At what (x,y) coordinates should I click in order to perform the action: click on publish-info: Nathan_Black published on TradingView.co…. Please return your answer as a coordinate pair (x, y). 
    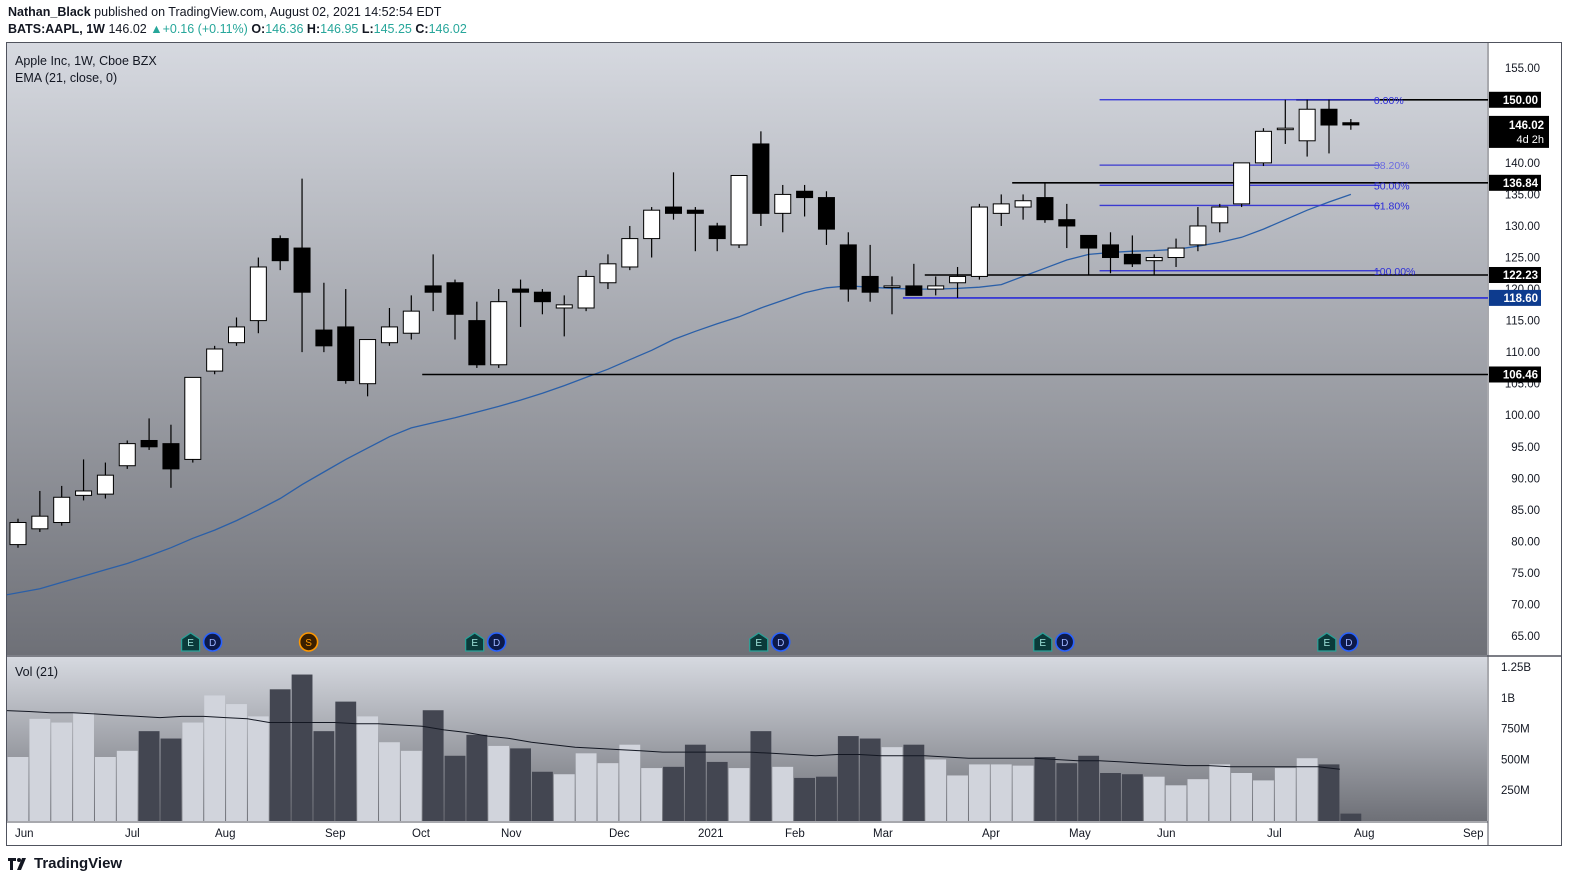
    Looking at the image, I should click on (224, 12).